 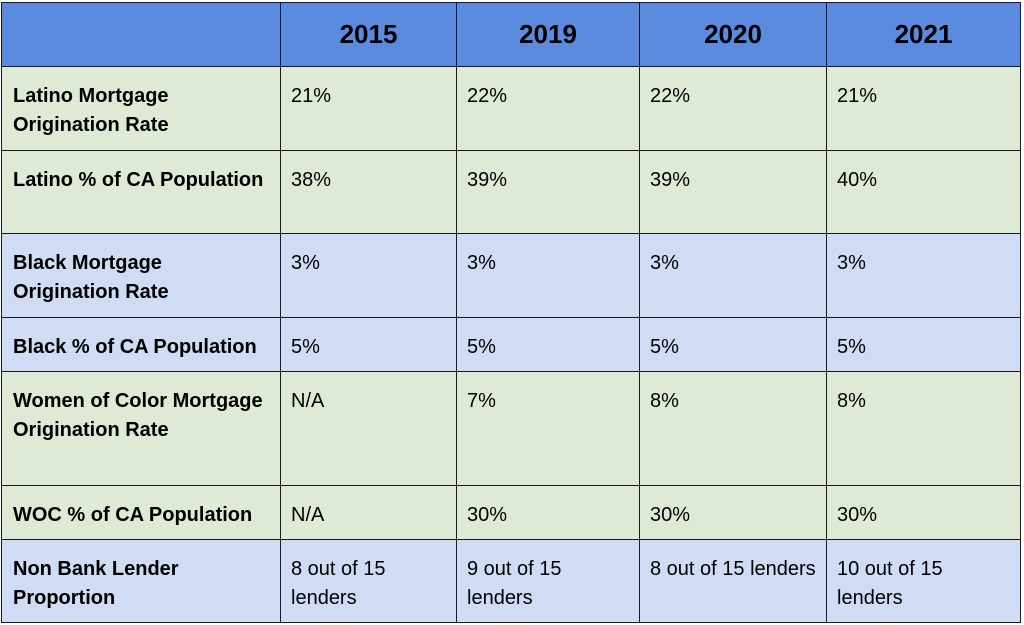 What do you see at coordinates (548, 34) in the screenshot?
I see `header-cell-2019: 2019` at bounding box center [548, 34].